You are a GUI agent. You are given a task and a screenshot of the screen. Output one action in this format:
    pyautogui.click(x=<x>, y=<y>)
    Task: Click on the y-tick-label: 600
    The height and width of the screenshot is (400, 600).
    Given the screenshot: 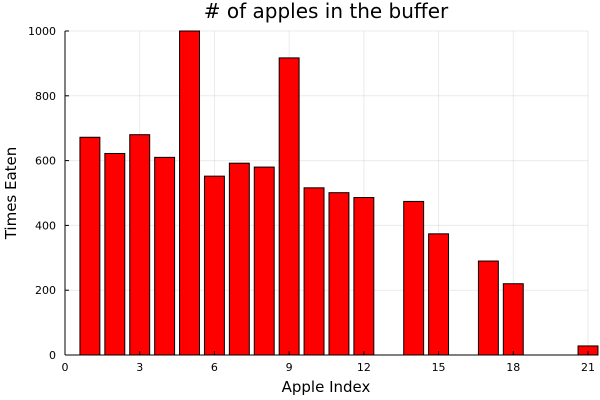 What is the action you would take?
    pyautogui.click(x=45, y=161)
    